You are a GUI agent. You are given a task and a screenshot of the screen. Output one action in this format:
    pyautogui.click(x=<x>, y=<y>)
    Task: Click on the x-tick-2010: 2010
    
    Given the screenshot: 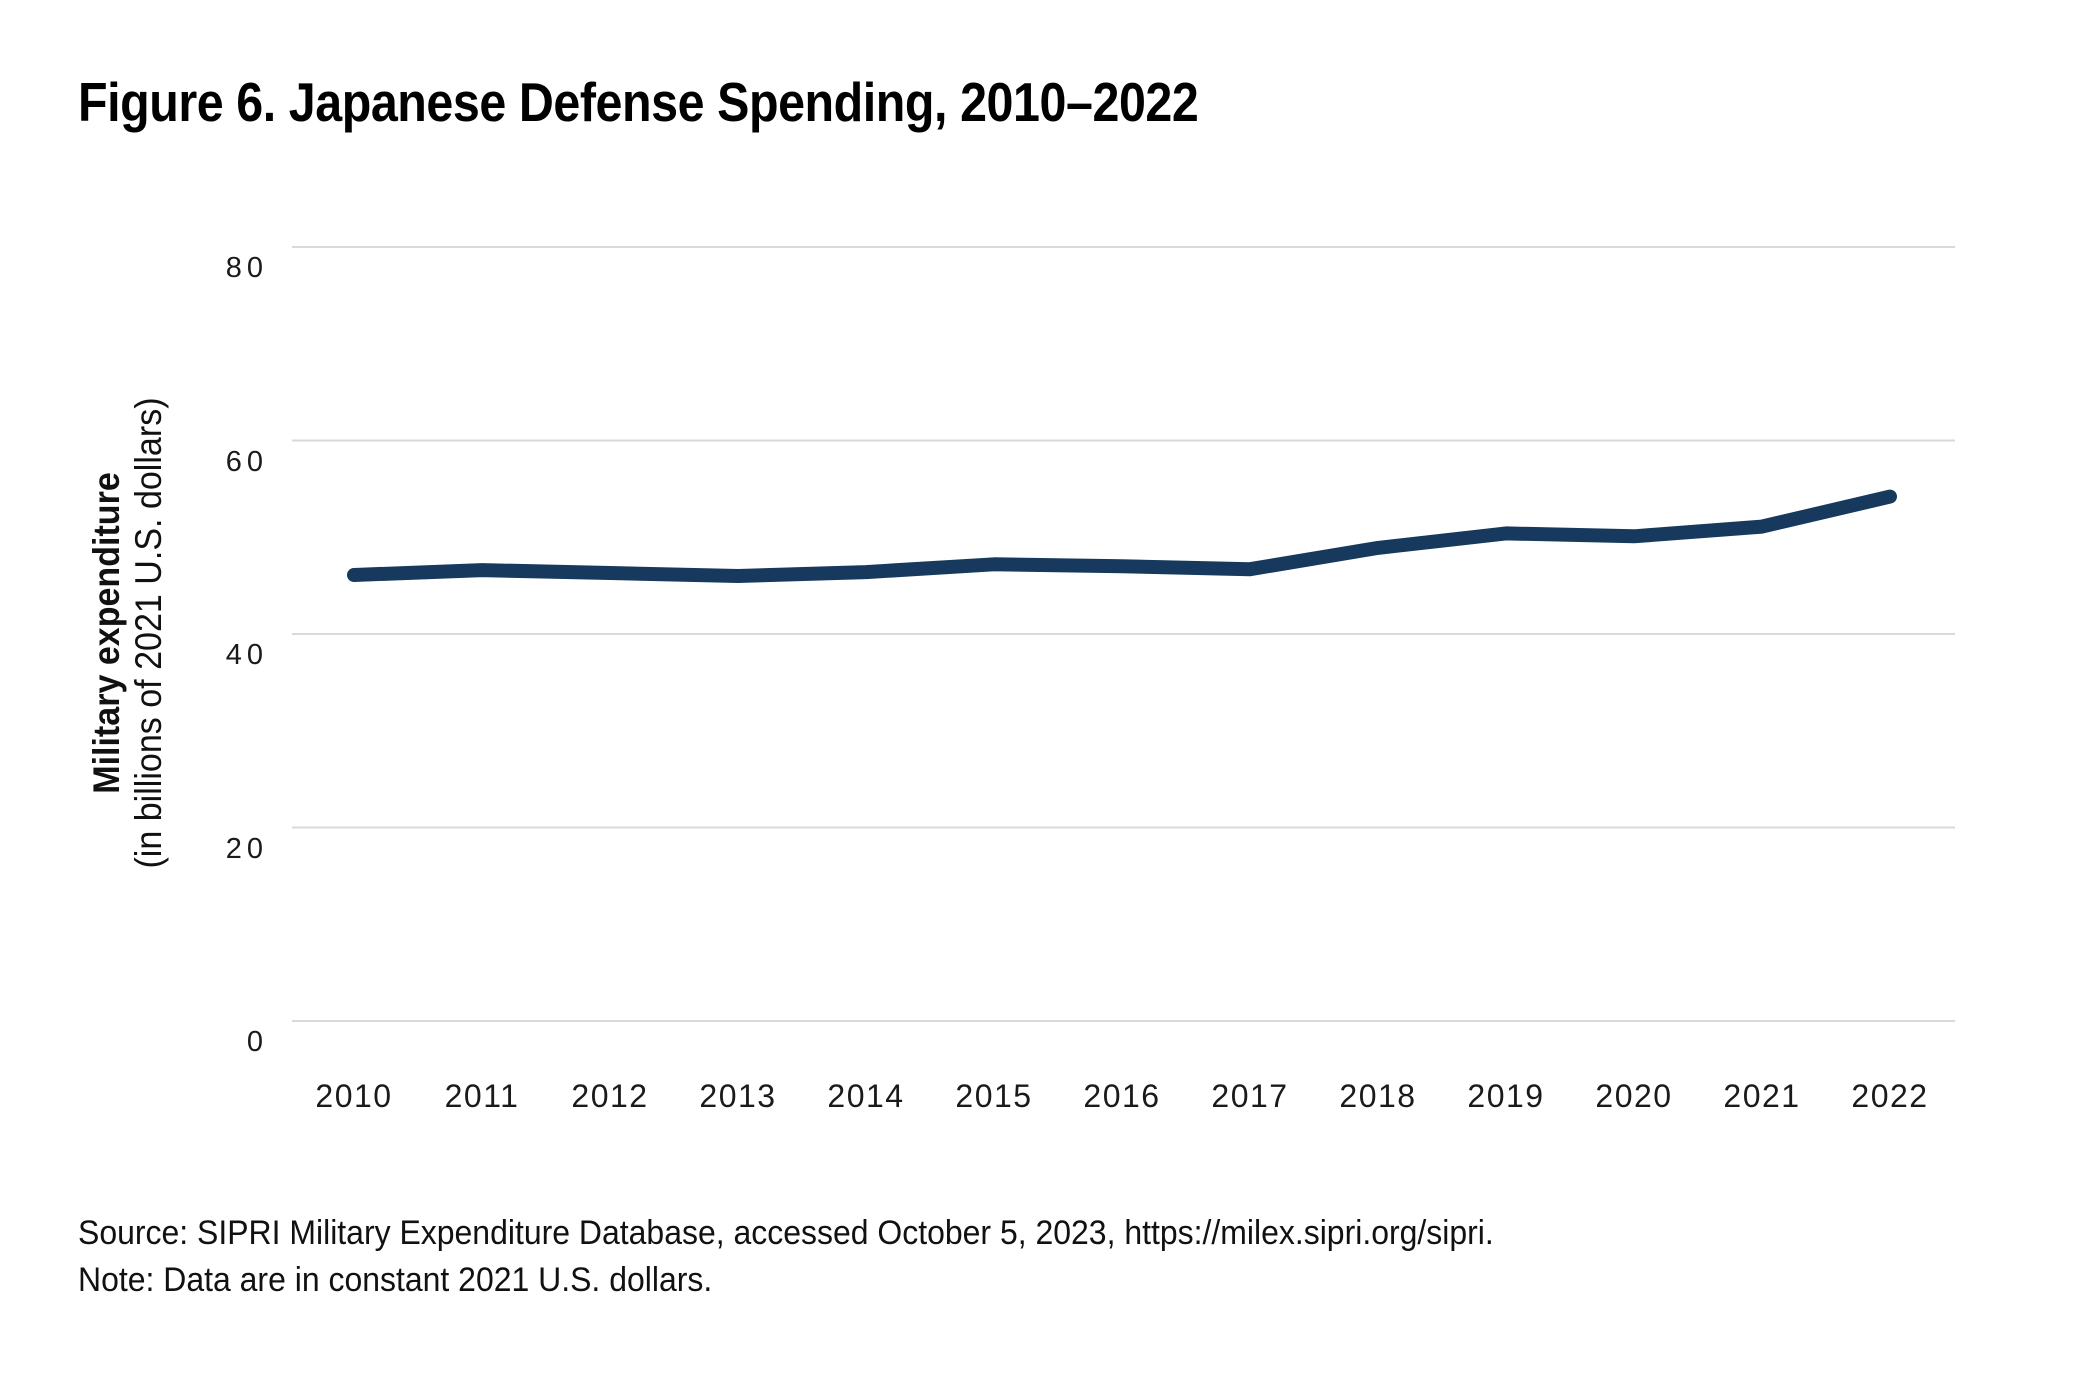 What is the action you would take?
    pyautogui.click(x=354, y=1096)
    